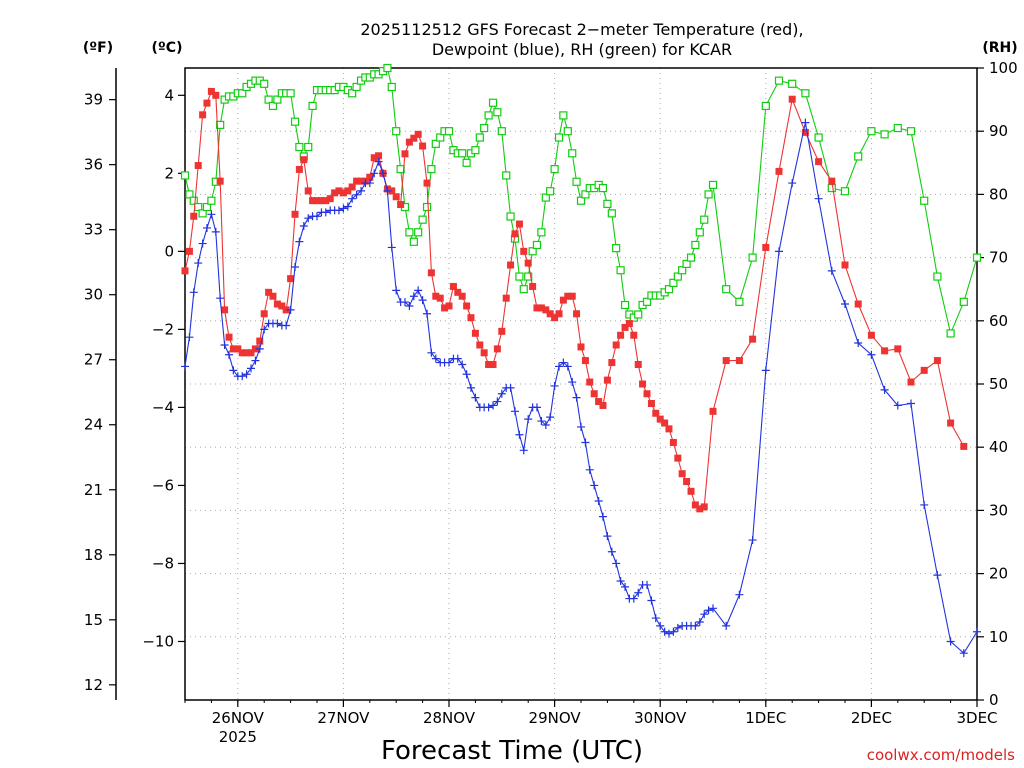 Image resolution: width=1024 pixels, height=768 pixels. What do you see at coordinates (998, 258) in the screenshot?
I see `rh-tick-label: 70` at bounding box center [998, 258].